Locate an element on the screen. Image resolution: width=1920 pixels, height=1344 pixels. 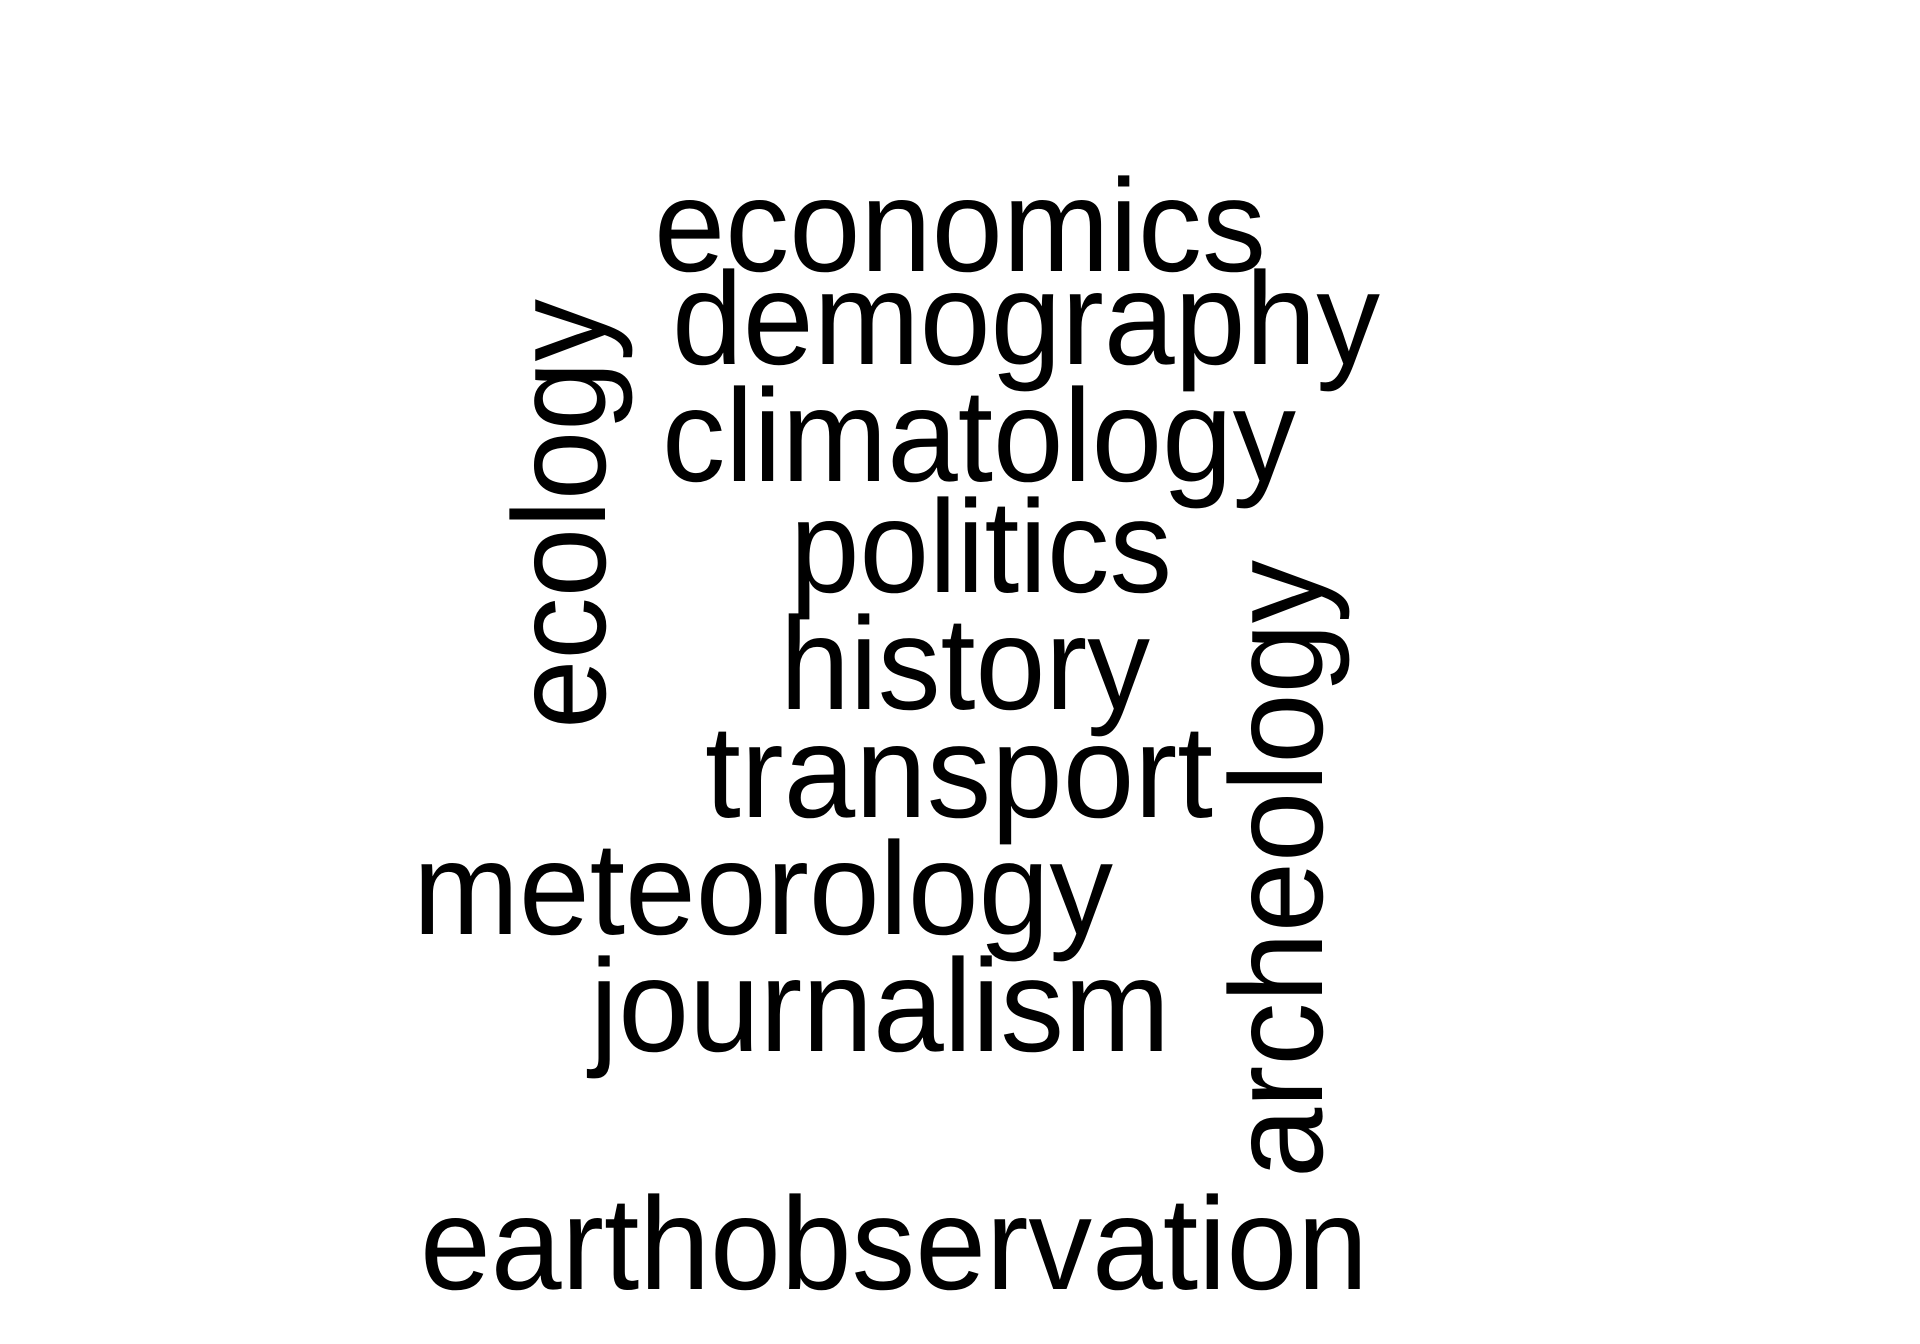
word-climatology: climatology is located at coordinates (979, 435).